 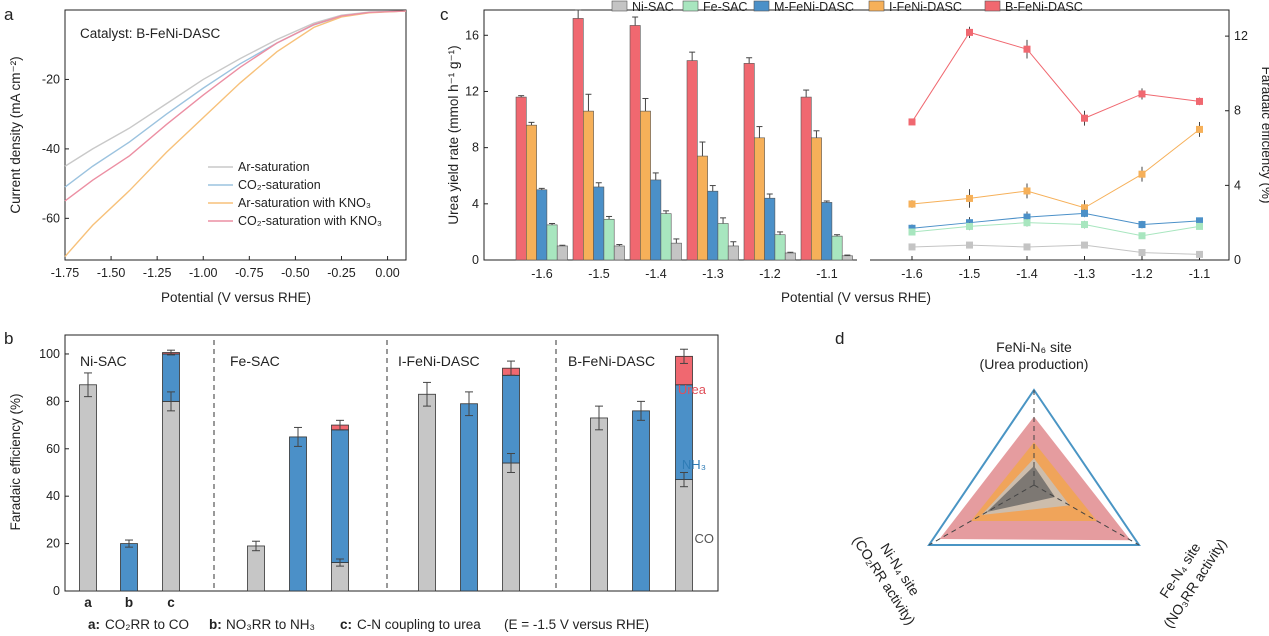 What do you see at coordinates (129, 602) in the screenshot?
I see `b-bar-letter: b` at bounding box center [129, 602].